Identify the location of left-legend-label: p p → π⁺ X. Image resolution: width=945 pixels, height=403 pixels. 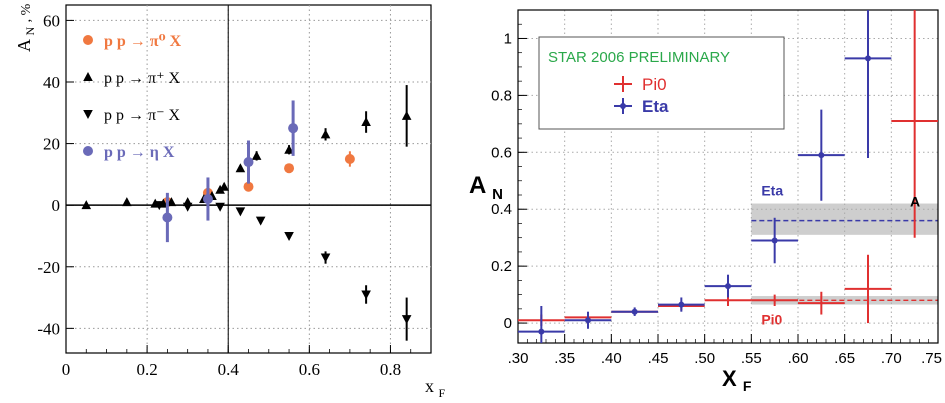
(142, 78).